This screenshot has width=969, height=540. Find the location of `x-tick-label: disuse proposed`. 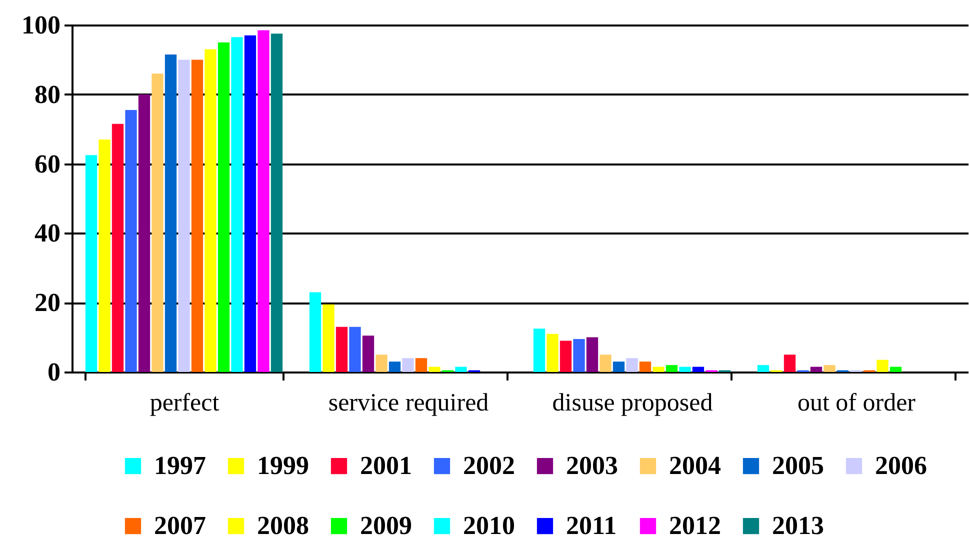

x-tick-label: disuse proposed is located at coordinates (633, 403).